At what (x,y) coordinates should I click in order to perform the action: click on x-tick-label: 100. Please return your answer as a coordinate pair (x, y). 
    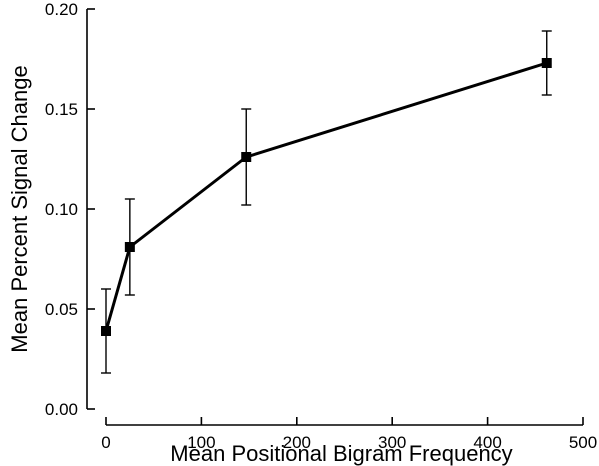
    Looking at the image, I should click on (201, 442).